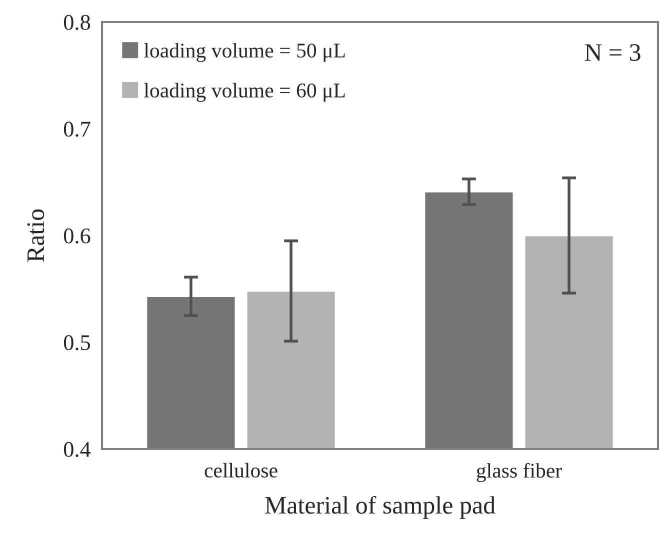 Image resolution: width=662 pixels, height=535 pixels. I want to click on annotation: N = 3, so click(612, 52).